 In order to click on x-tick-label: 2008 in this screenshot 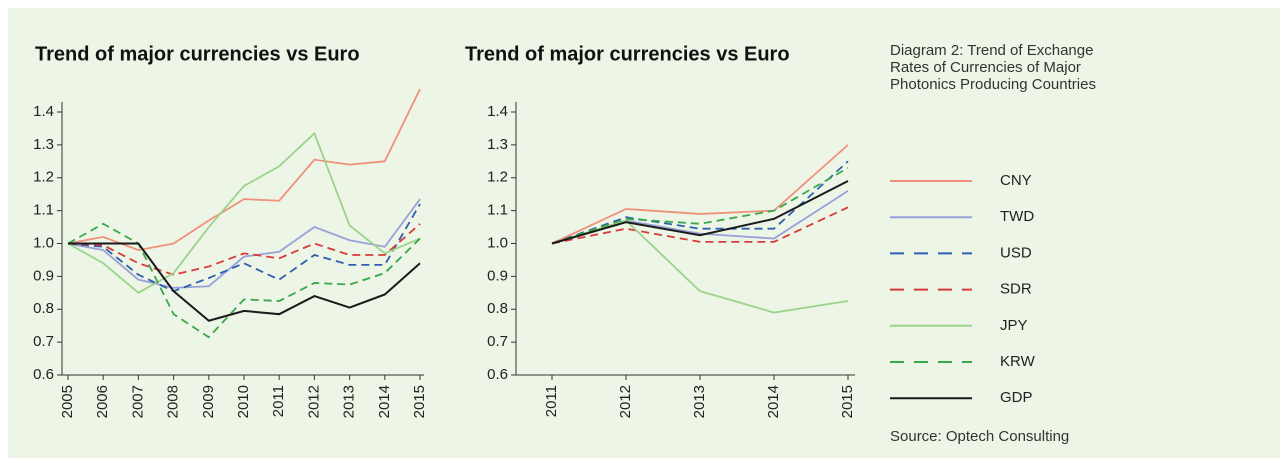, I will do `click(173, 401)`.